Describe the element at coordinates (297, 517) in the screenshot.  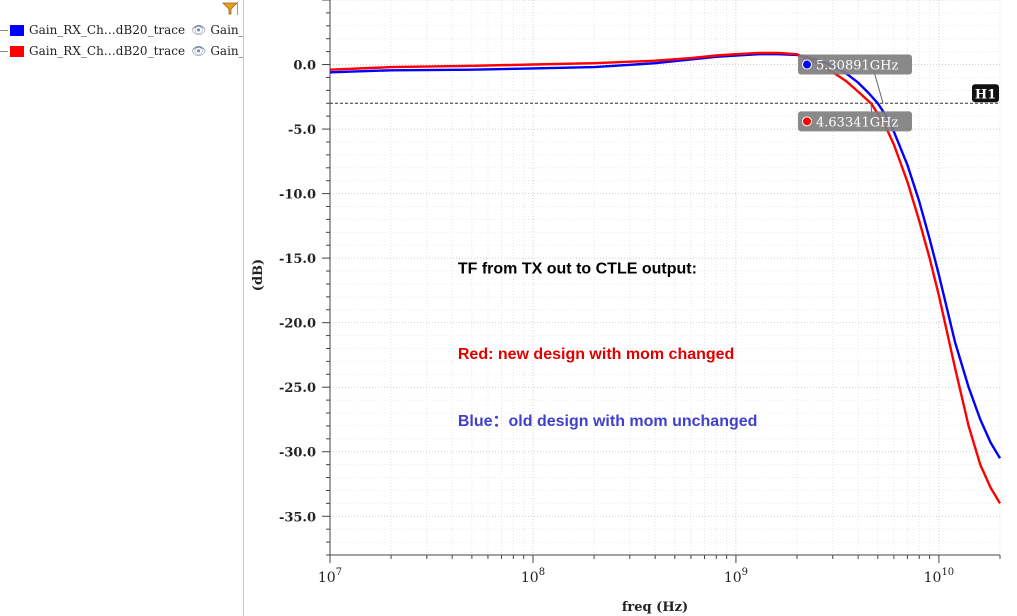
I see `y-tick-label: -35.0` at that location.